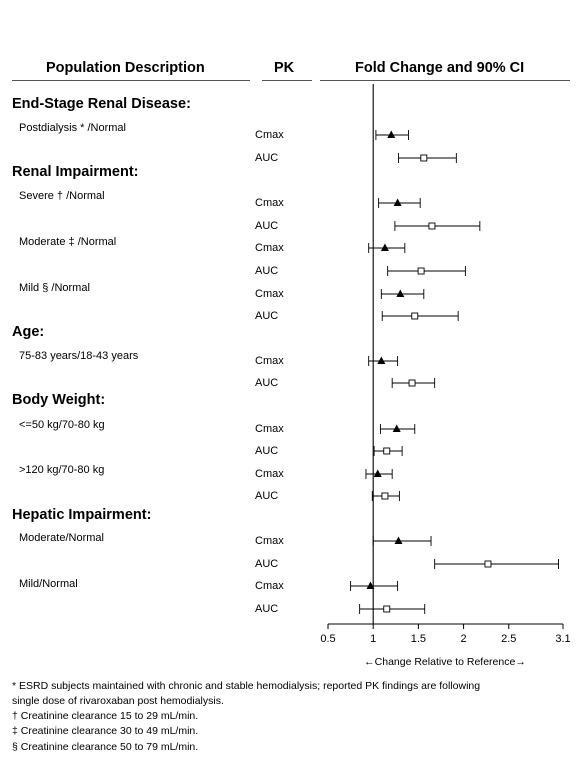 The width and height of the screenshot is (582, 768). Describe the element at coordinates (373, 639) in the screenshot. I see `x-tick-label: 1` at that location.